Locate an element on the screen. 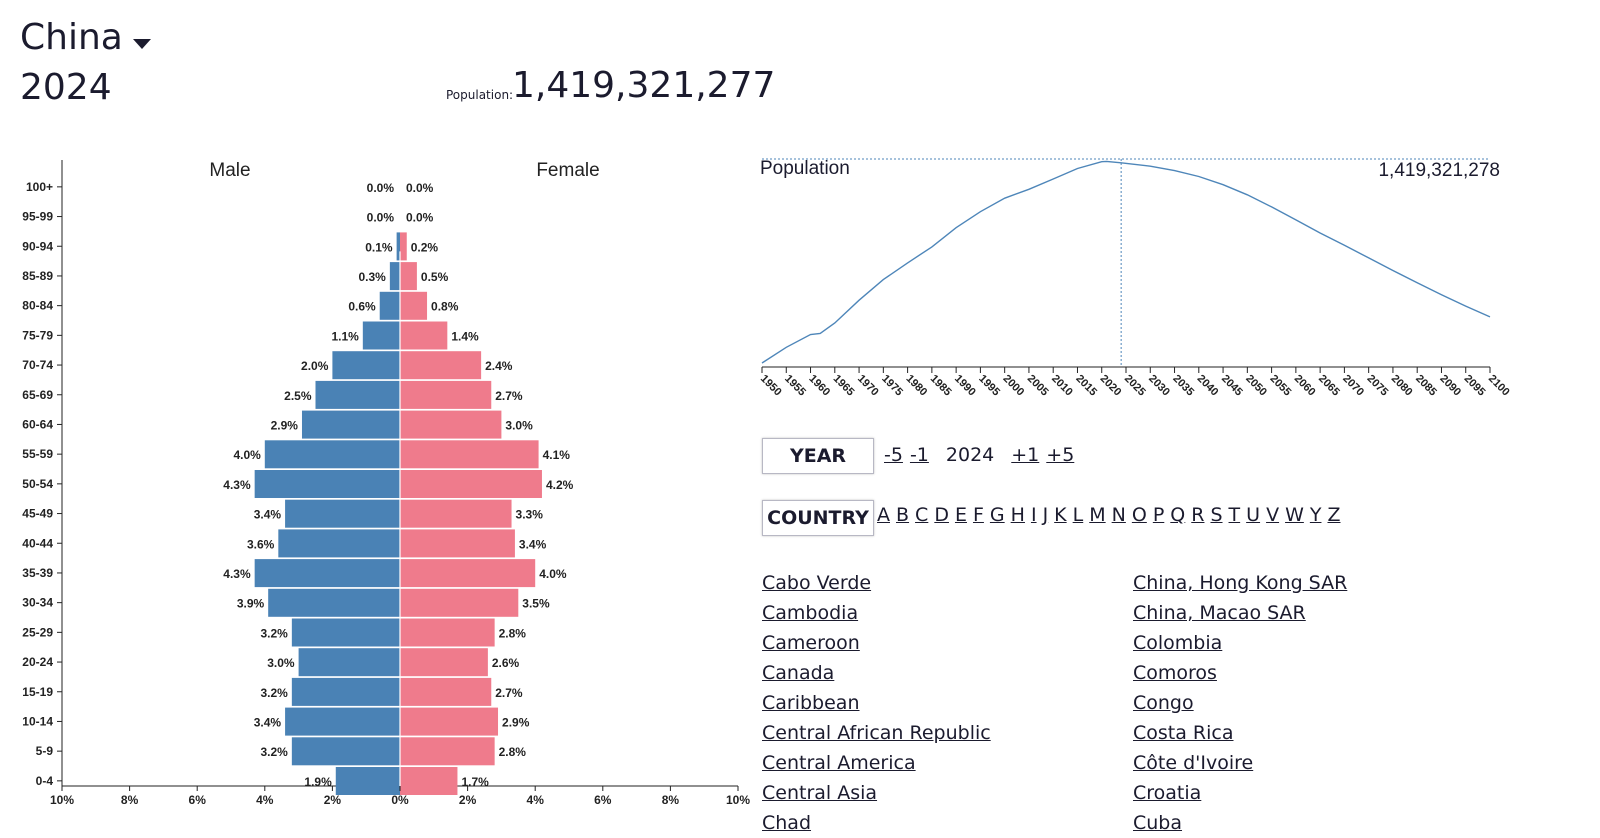 The width and height of the screenshot is (1600, 838). letter-link-d: D is located at coordinates (941, 515).